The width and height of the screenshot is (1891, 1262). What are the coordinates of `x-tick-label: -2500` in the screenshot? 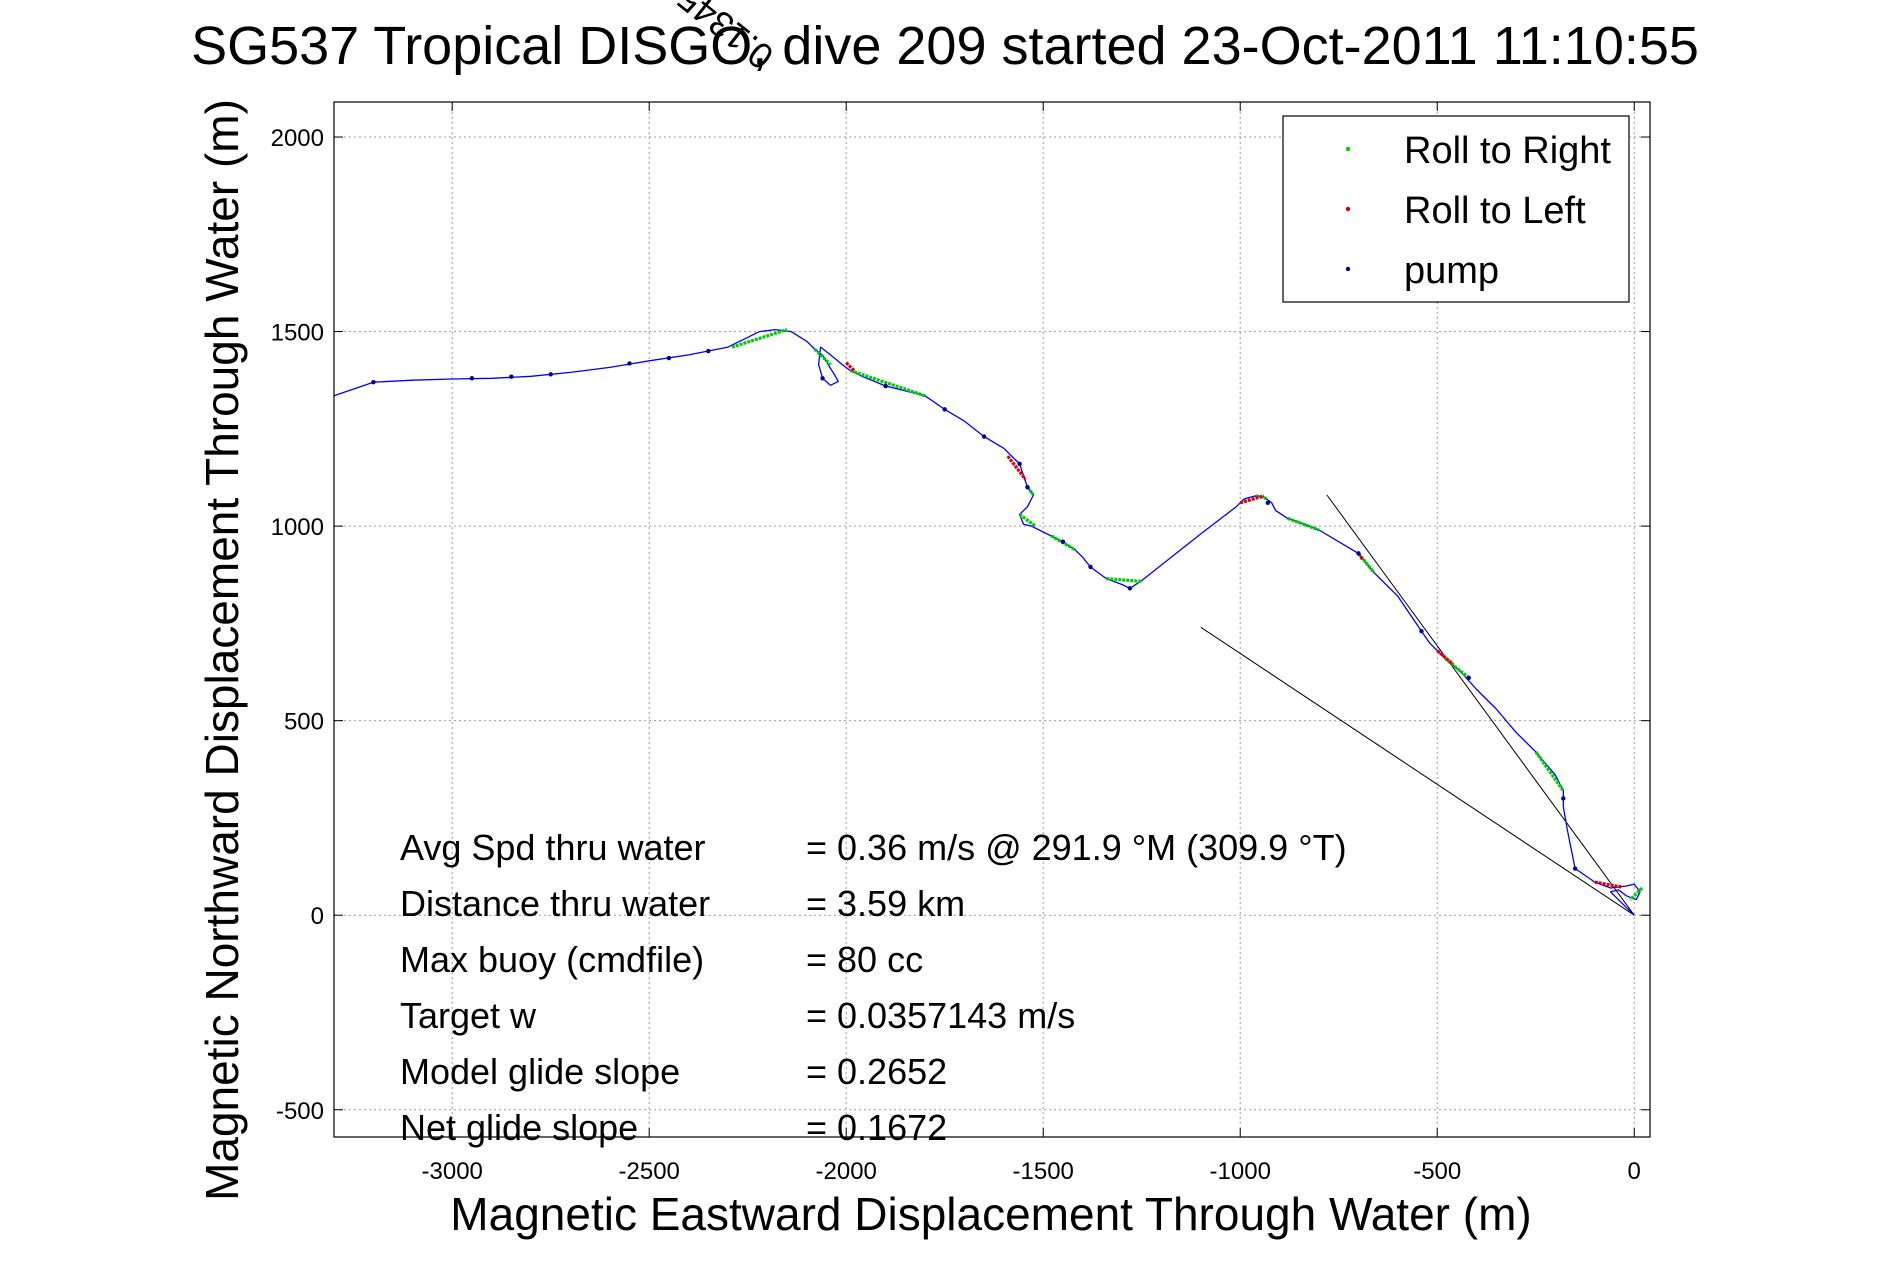 It's located at (649, 1171).